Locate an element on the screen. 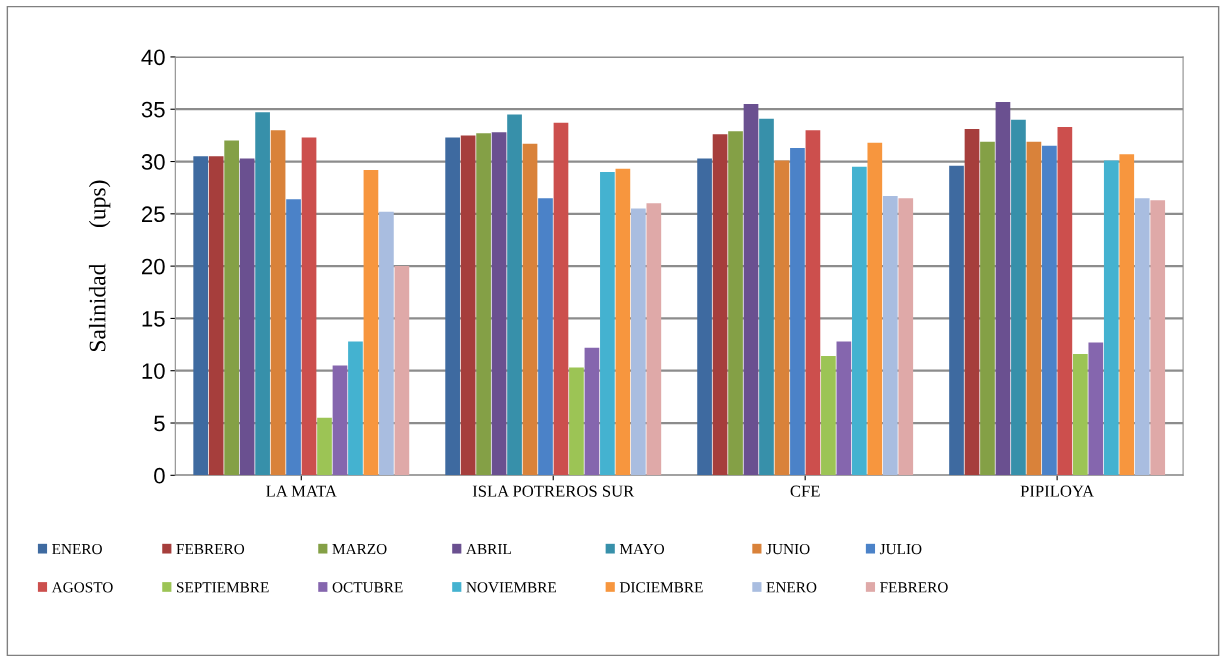  legend-label: JULIO is located at coordinates (900, 549).